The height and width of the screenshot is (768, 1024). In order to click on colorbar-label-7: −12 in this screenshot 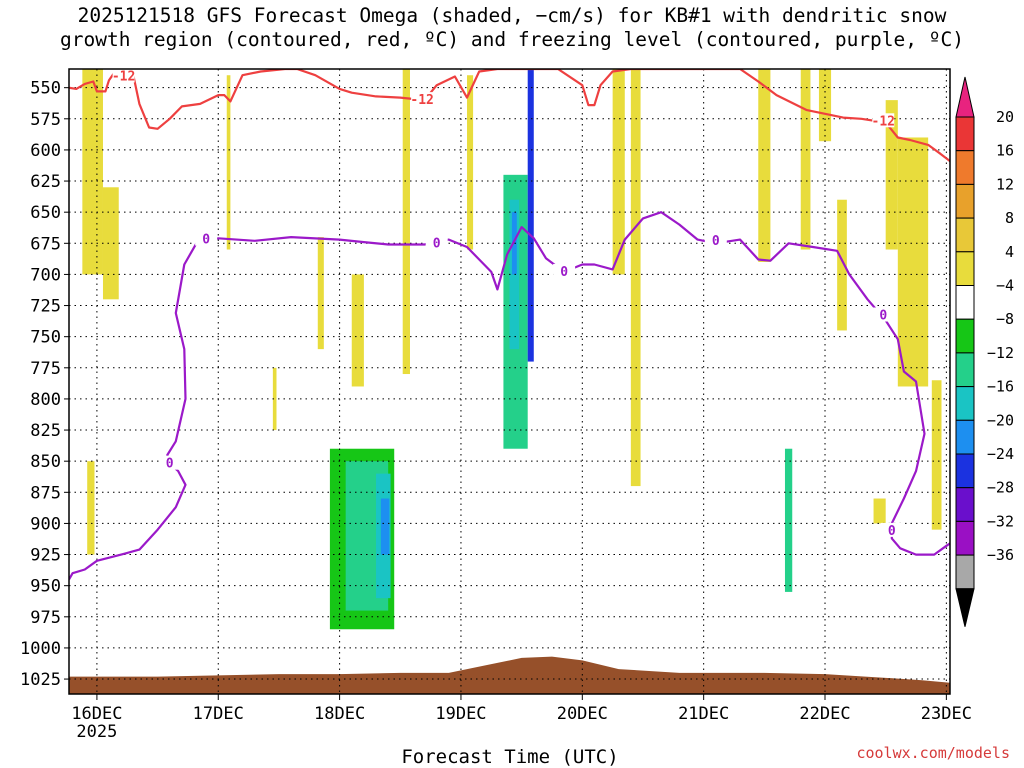, I will do `click(1000, 353)`.